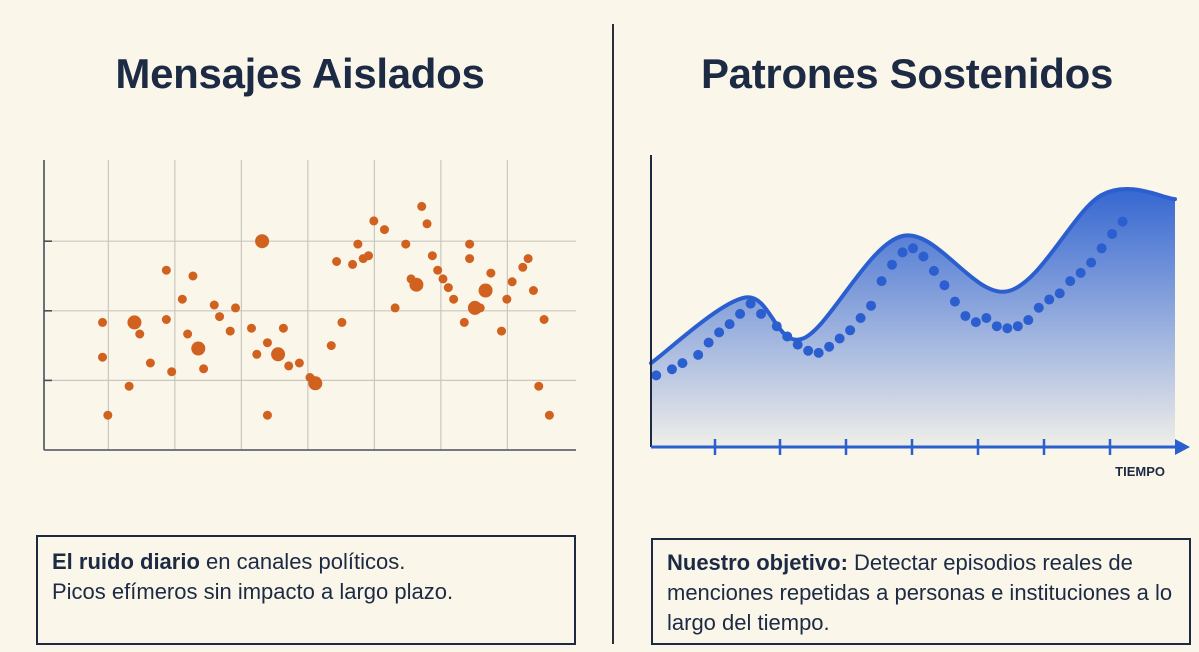  Describe the element at coordinates (757, 562) in the screenshot. I see `right-caption-bold: Nuestro objetivo:` at that location.